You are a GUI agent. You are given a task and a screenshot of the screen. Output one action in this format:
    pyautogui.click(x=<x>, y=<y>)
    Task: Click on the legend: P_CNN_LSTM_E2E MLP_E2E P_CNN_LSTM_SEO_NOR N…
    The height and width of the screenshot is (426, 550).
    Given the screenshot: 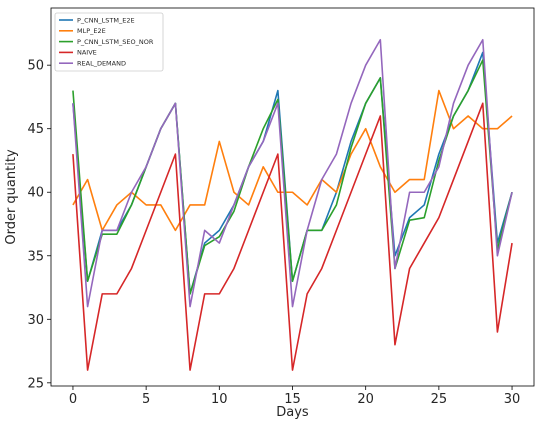 What is the action you would take?
    pyautogui.click(x=109, y=42)
    